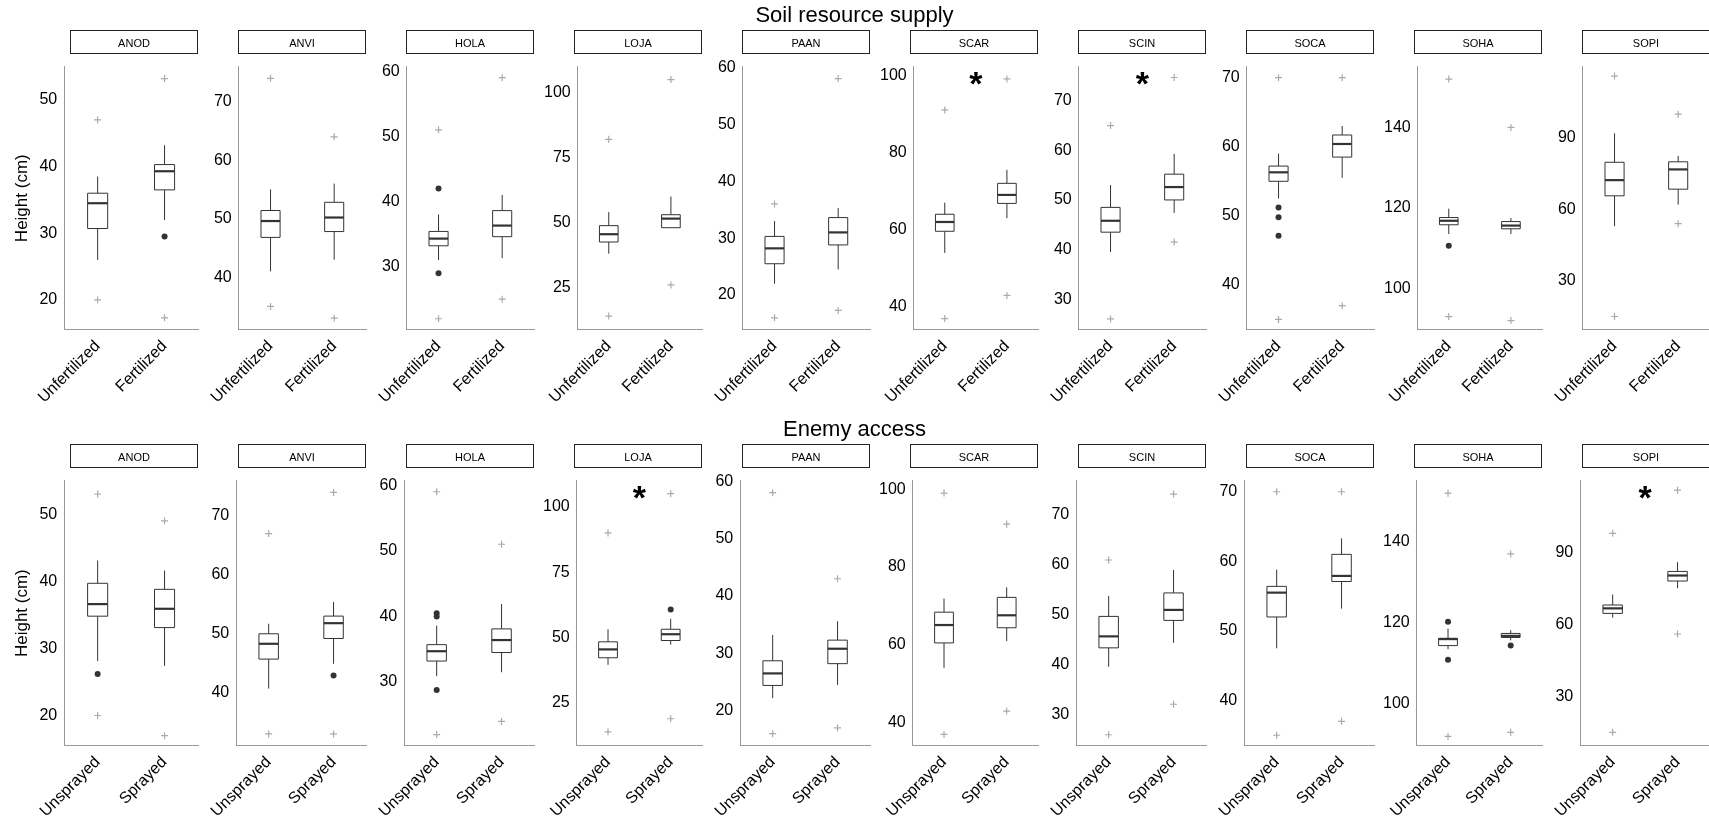  I want to click on text: Enemy access, so click(854, 429).